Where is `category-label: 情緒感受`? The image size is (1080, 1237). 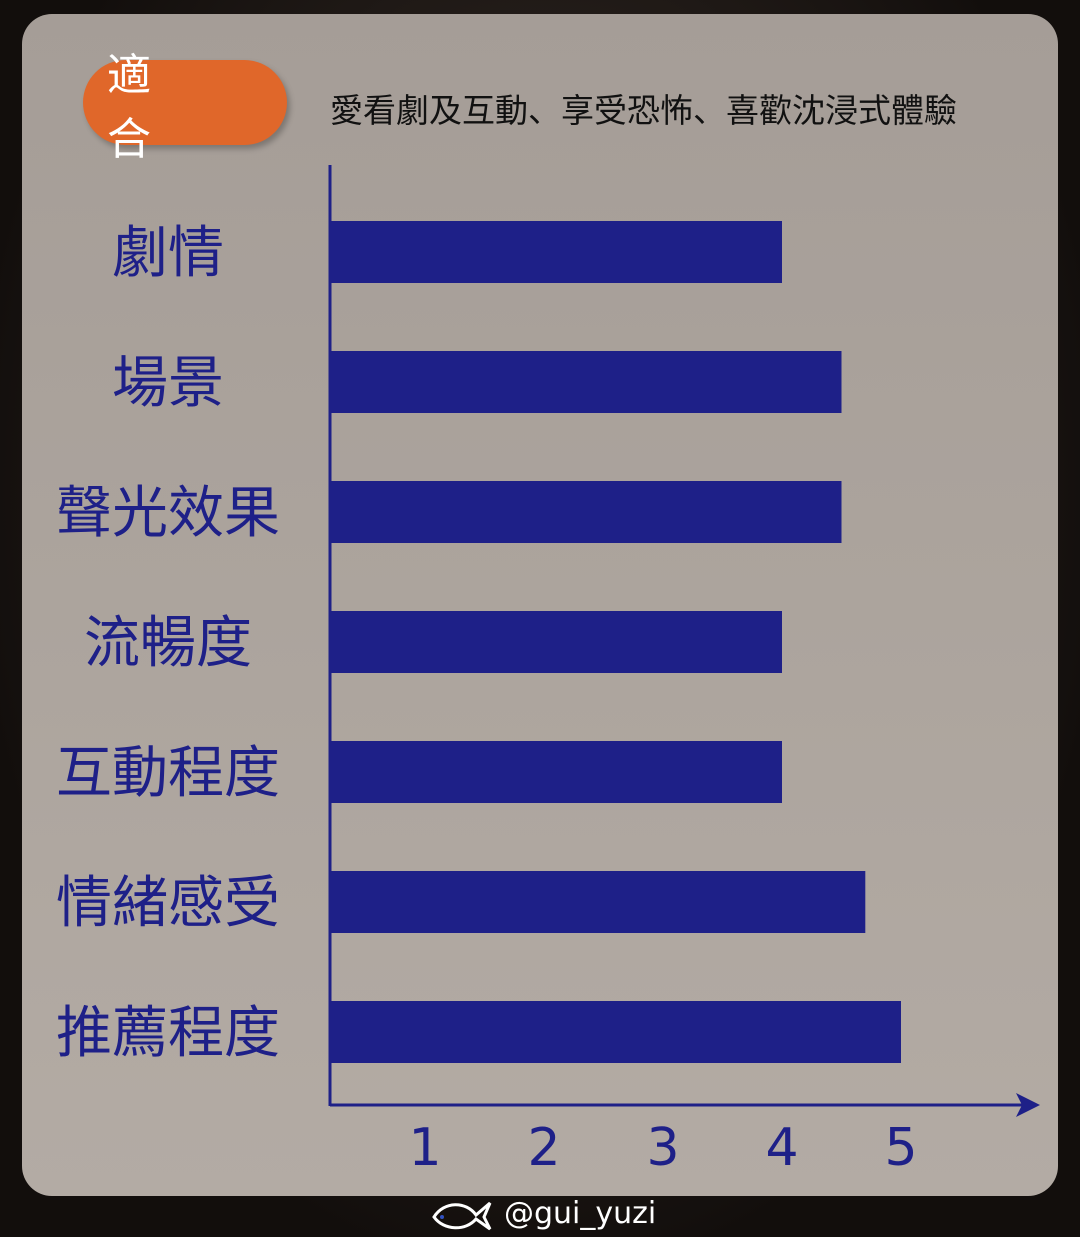 category-label: 情緒感受 is located at coordinates (168, 903).